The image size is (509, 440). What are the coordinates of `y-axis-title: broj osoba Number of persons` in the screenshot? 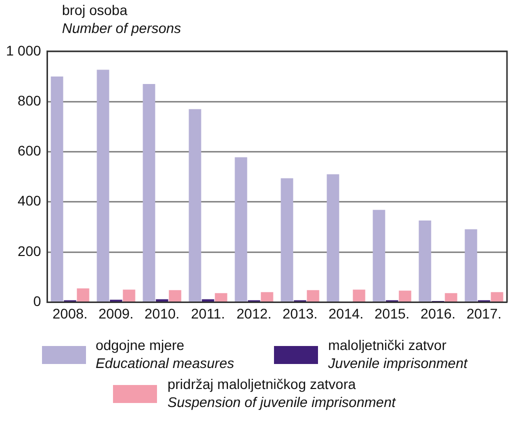 It's located at (122, 19).